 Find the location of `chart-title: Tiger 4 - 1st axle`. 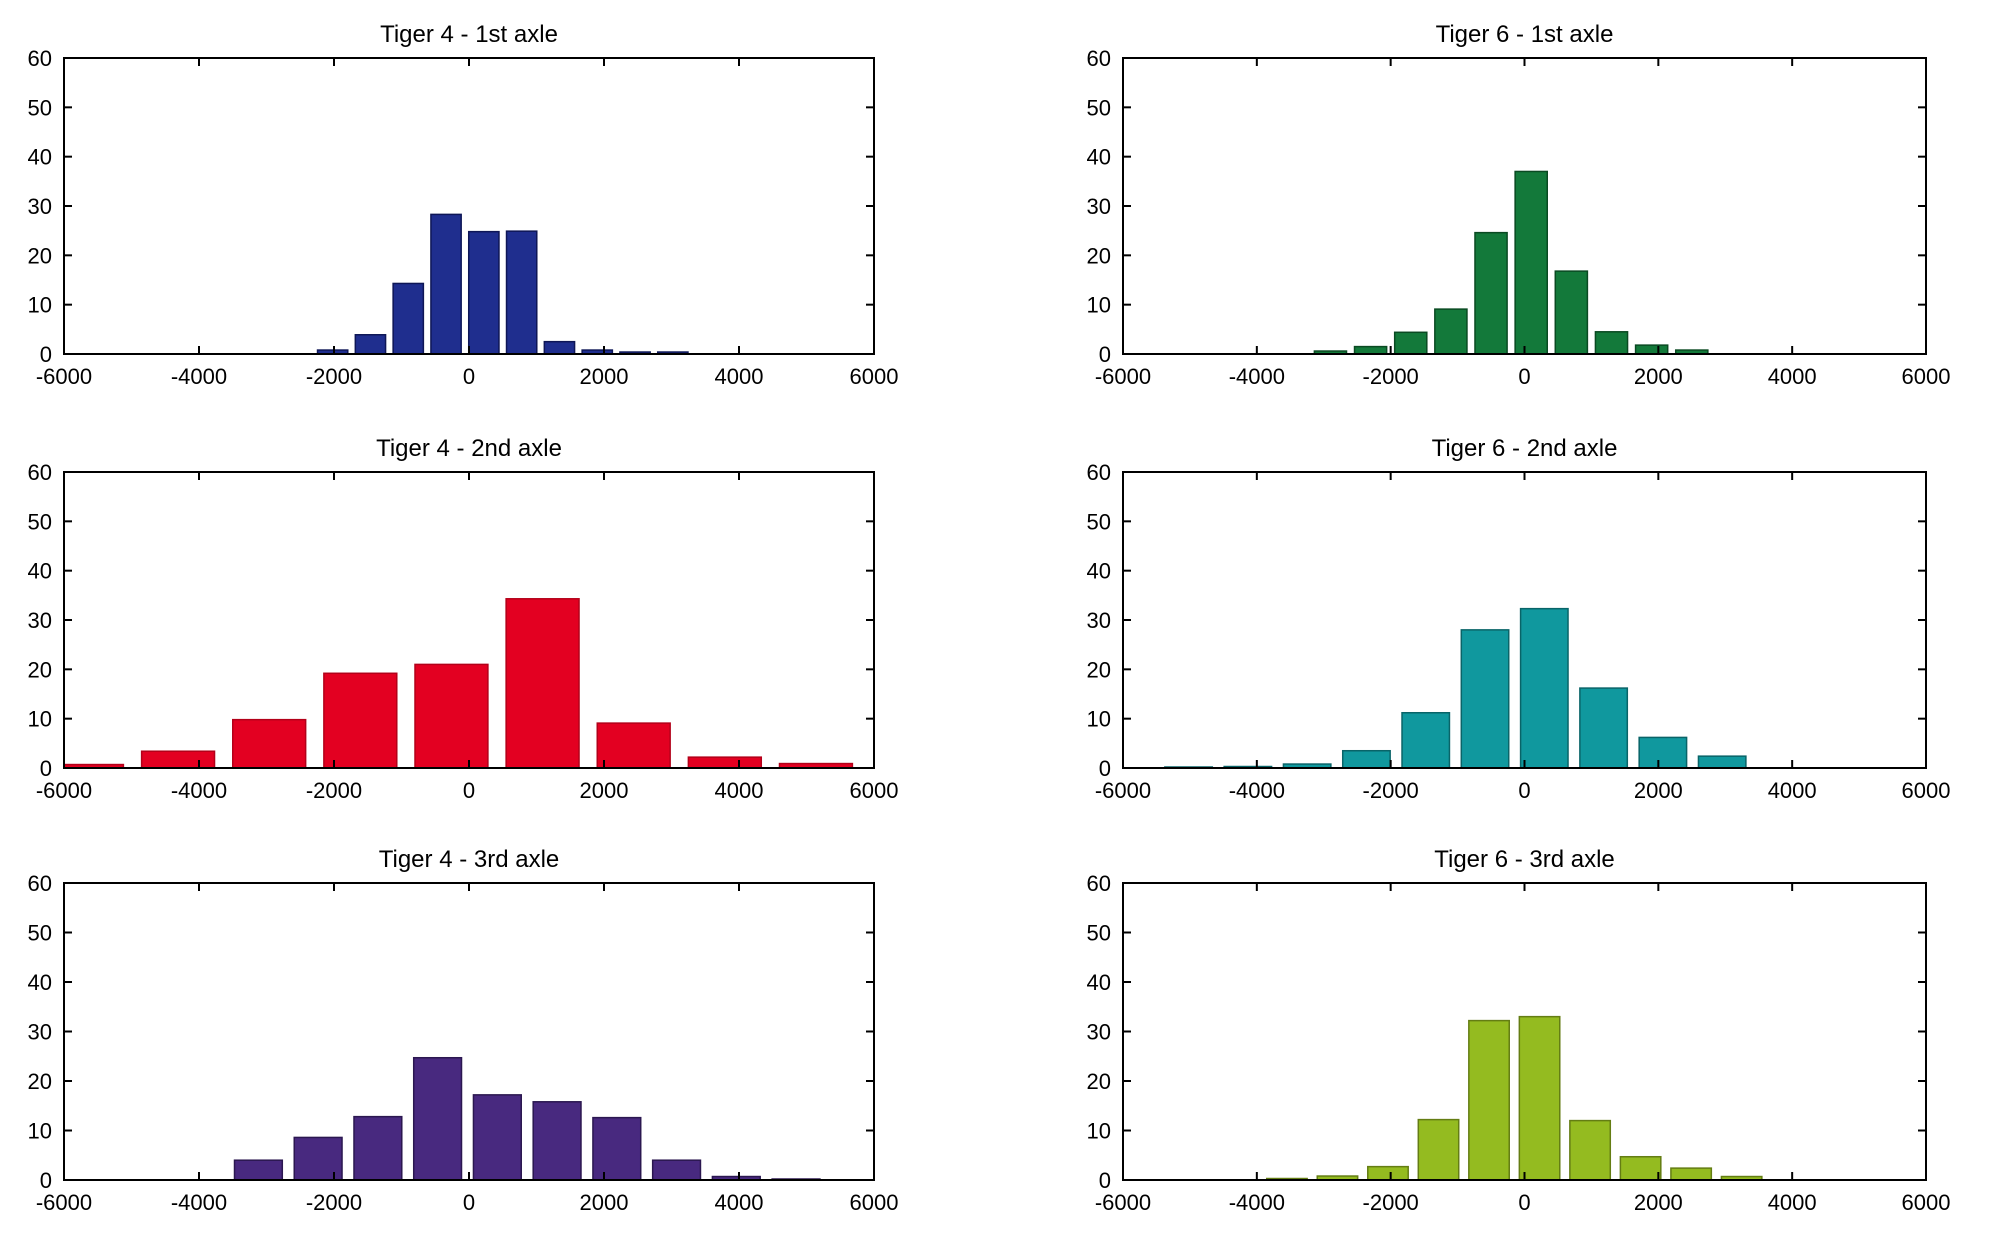

chart-title: Tiger 4 - 1st axle is located at coordinates (469, 34).